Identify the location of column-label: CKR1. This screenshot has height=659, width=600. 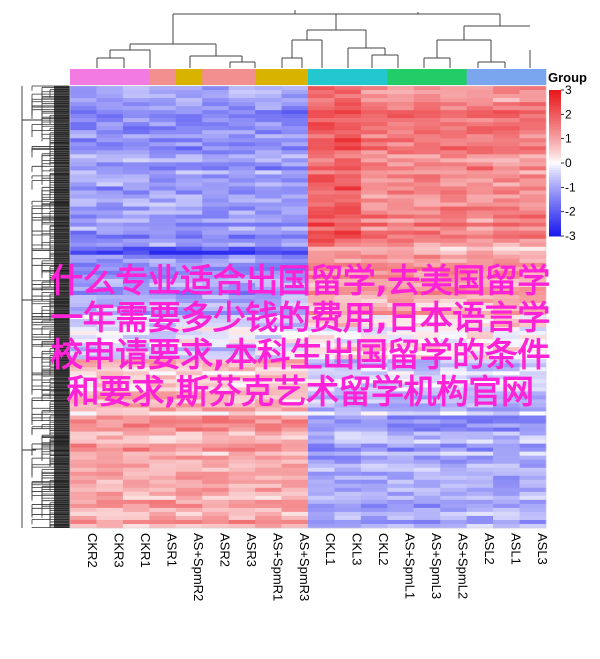
(145, 550).